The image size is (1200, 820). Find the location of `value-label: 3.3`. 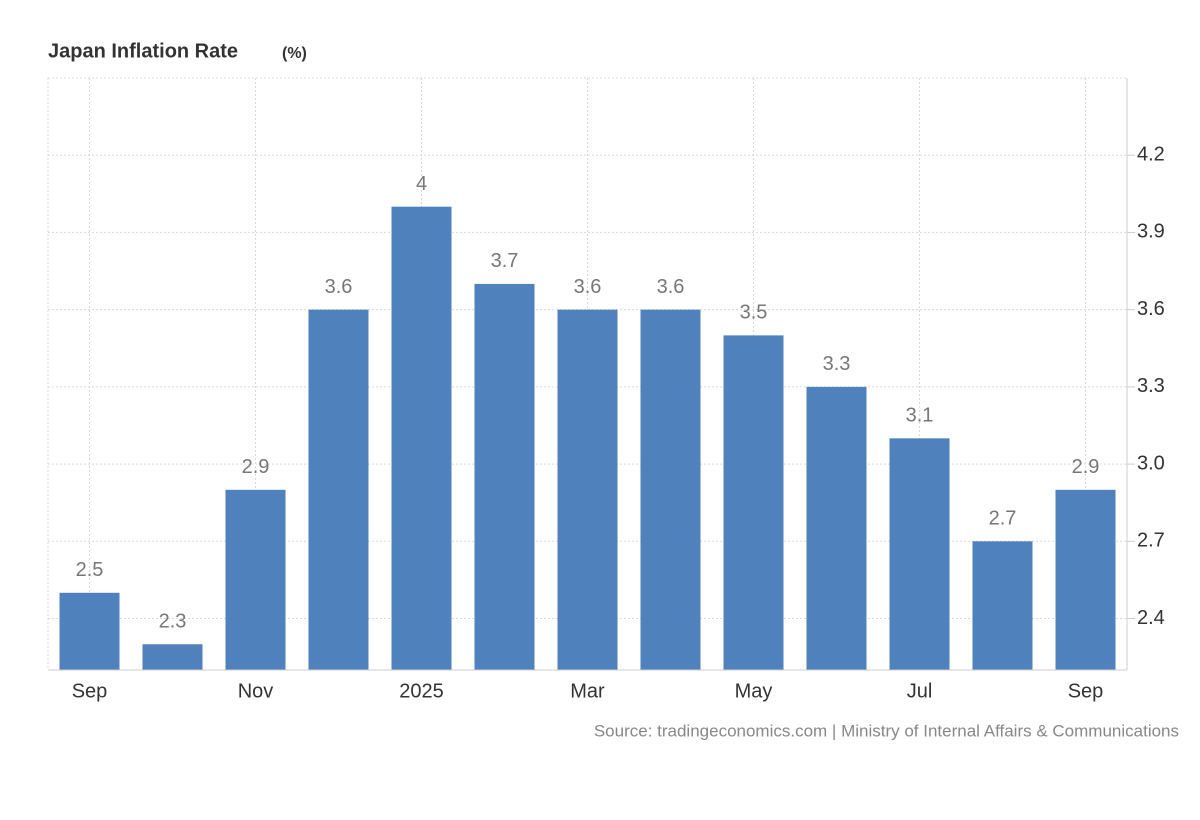

value-label: 3.3 is located at coordinates (837, 364).